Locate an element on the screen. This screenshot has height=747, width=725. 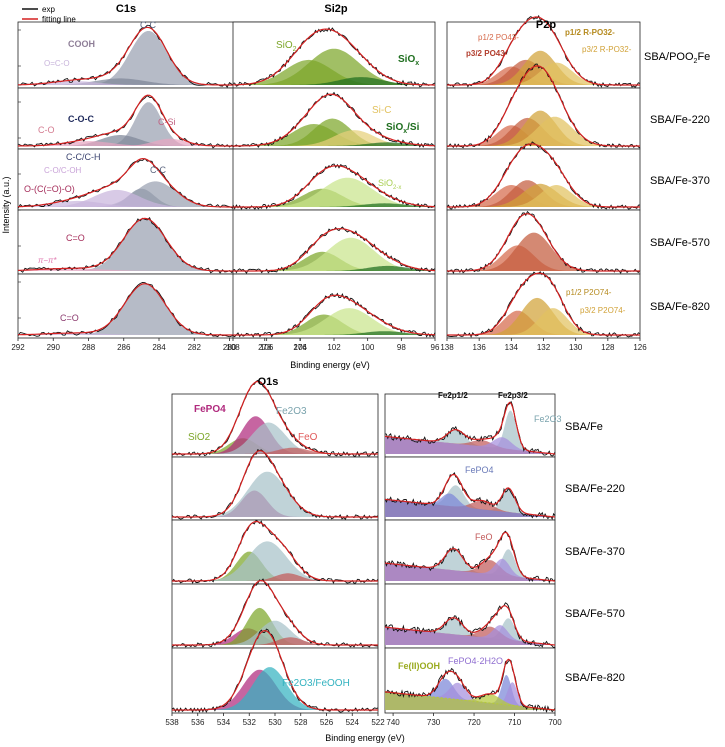
panel-p2p: 138 136 134 132 130 128 126 is located at coordinates (543, 183).